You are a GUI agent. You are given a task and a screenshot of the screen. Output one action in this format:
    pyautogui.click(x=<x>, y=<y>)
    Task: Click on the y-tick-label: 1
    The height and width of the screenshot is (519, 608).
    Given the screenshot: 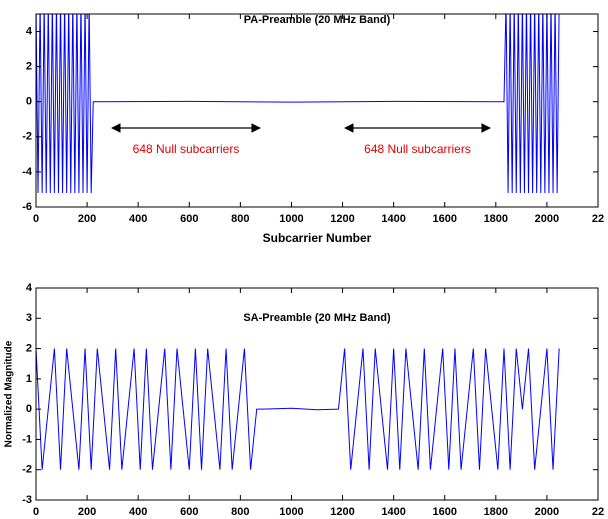 What is the action you would take?
    pyautogui.click(x=29, y=379)
    